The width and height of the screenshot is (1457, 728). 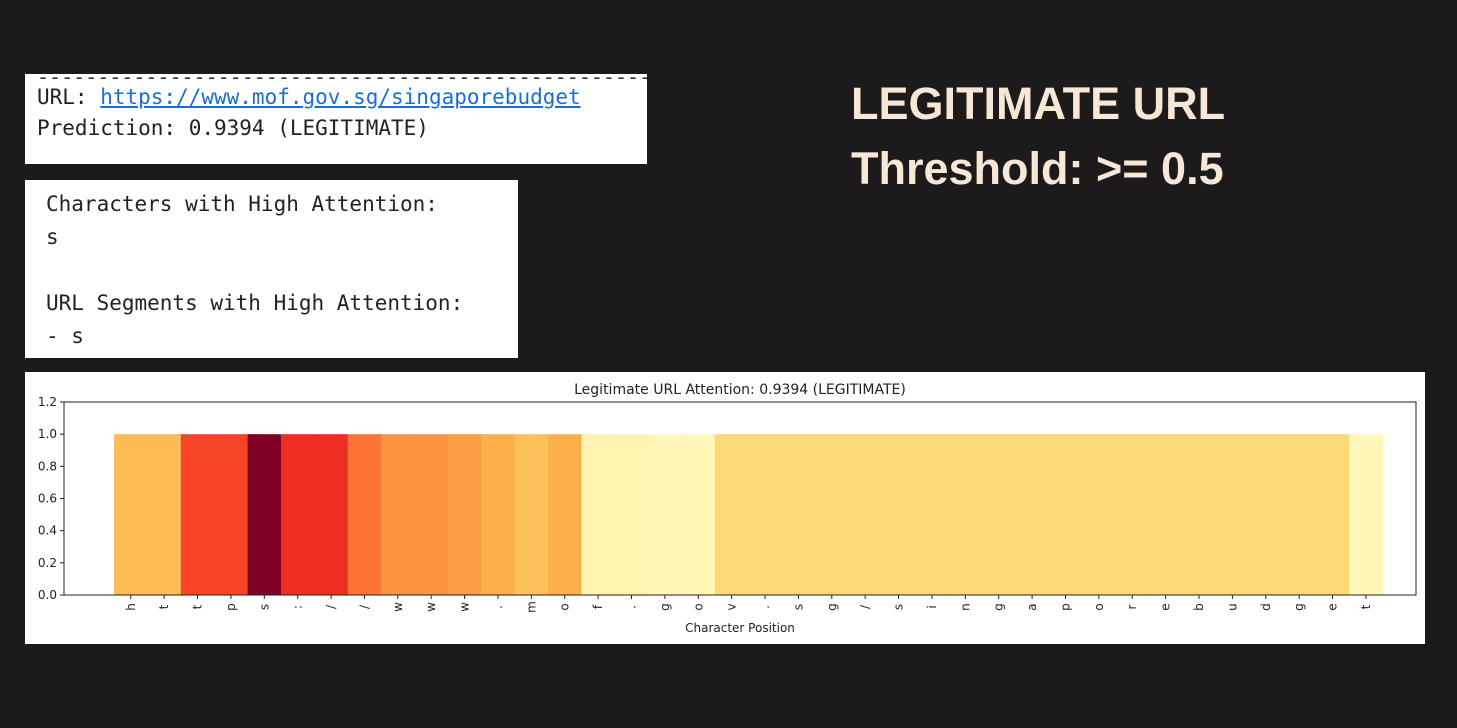 What do you see at coordinates (255, 303) in the screenshot?
I see `segments-heading: URL Segments with High Attention:` at bounding box center [255, 303].